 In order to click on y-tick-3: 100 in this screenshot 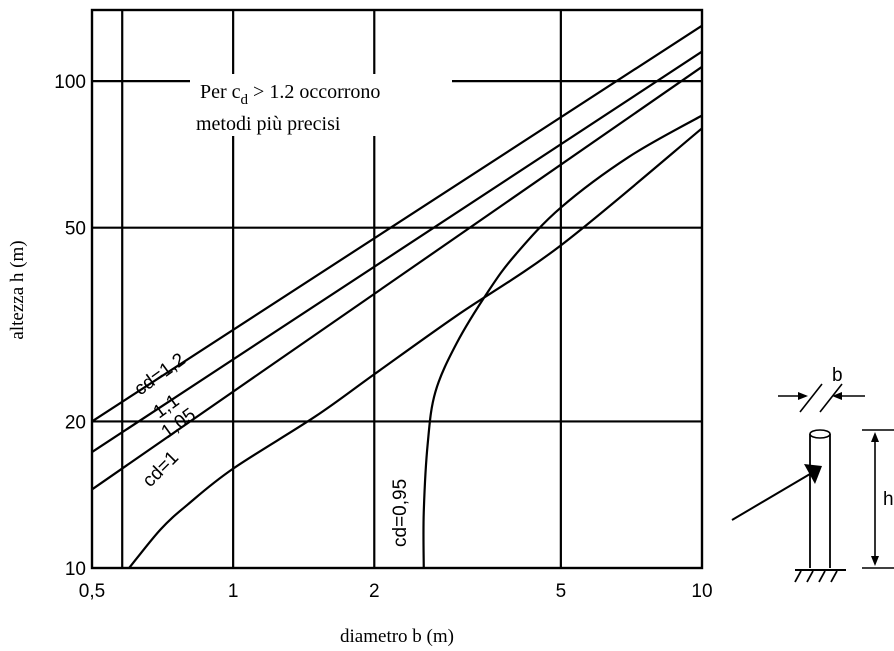, I will do `click(70, 82)`.